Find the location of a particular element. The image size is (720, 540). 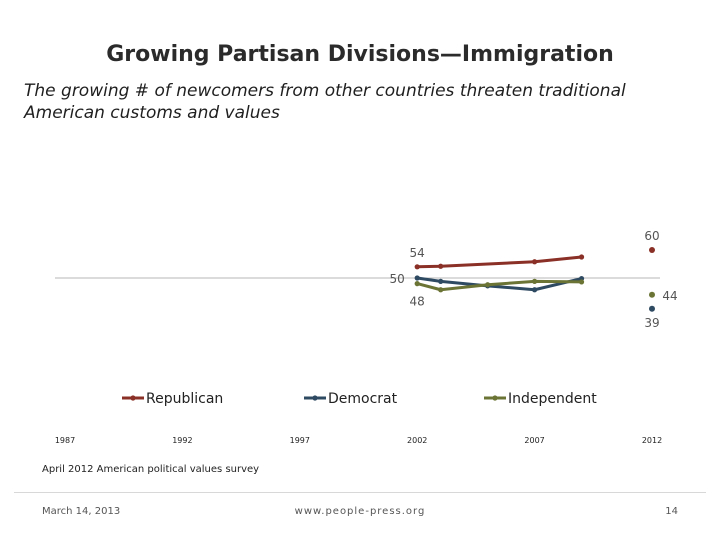

x-tick-label: 1987 is located at coordinates (65, 440).